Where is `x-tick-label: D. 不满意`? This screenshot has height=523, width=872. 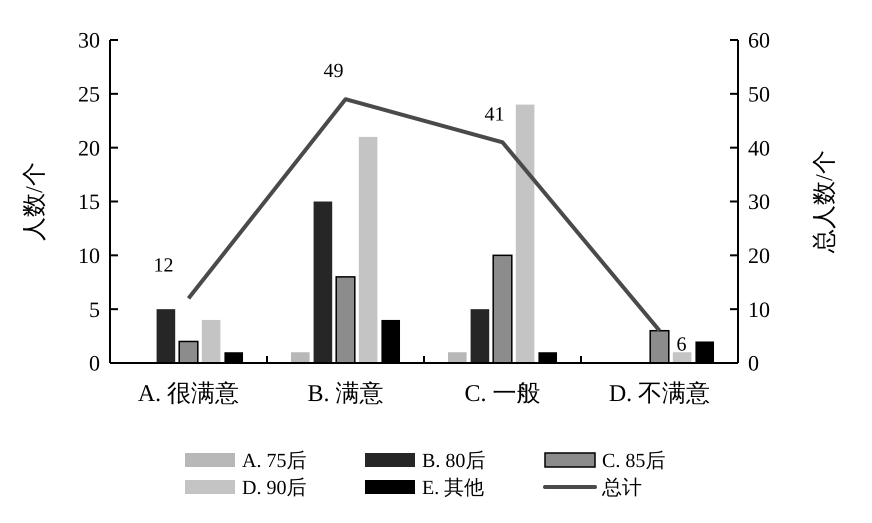
x-tick-label: D. 不满意 is located at coordinates (659, 394).